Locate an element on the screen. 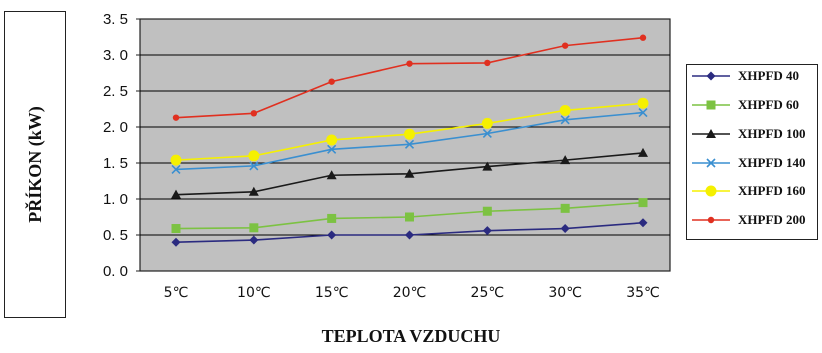 The width and height of the screenshot is (822, 353). x-tick-label: 5℃ is located at coordinates (176, 293).